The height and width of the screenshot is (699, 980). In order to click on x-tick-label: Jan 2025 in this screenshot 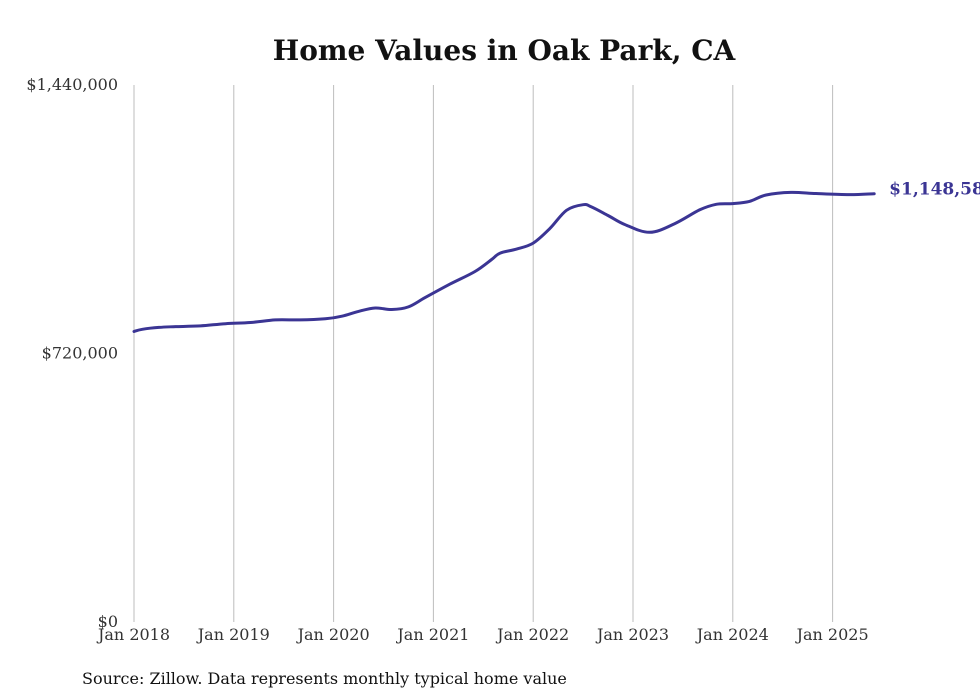, I will do `click(832, 634)`.